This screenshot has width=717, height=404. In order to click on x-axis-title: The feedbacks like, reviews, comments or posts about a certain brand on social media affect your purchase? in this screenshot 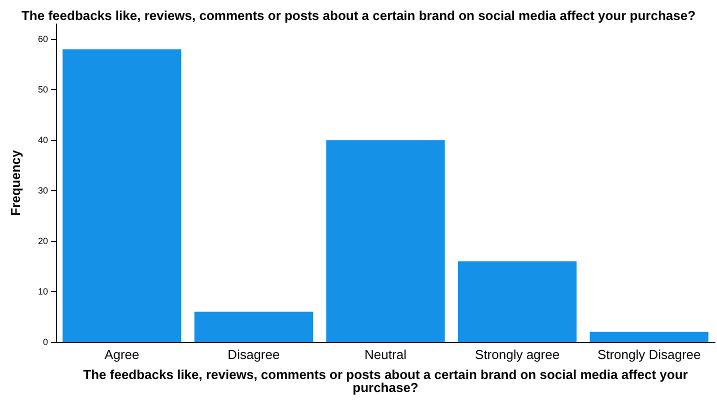, I will do `click(385, 381)`.